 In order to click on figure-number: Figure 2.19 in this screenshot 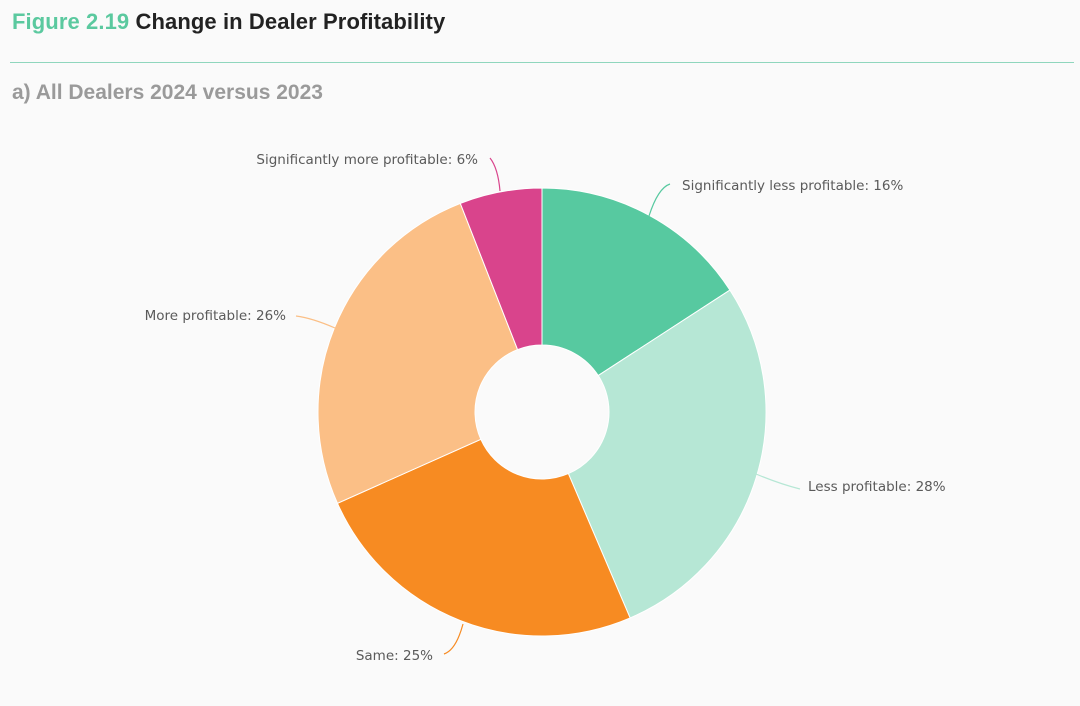, I will do `click(71, 21)`.